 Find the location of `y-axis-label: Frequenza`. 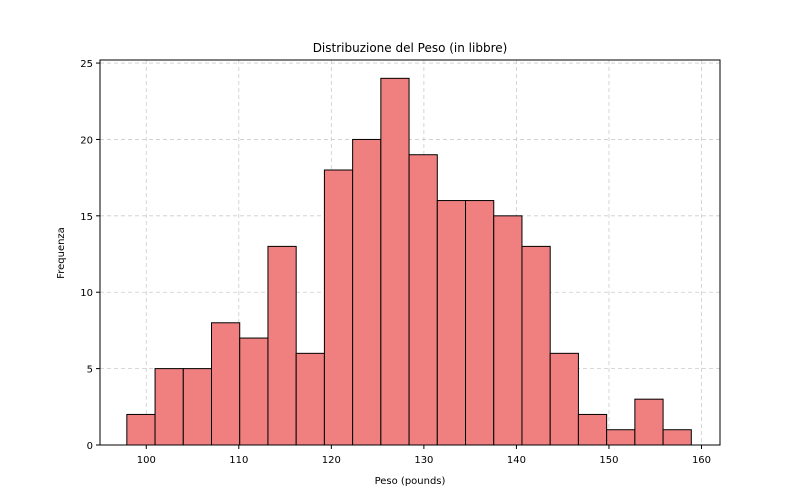

y-axis-label: Frequenza is located at coordinates (61, 253).